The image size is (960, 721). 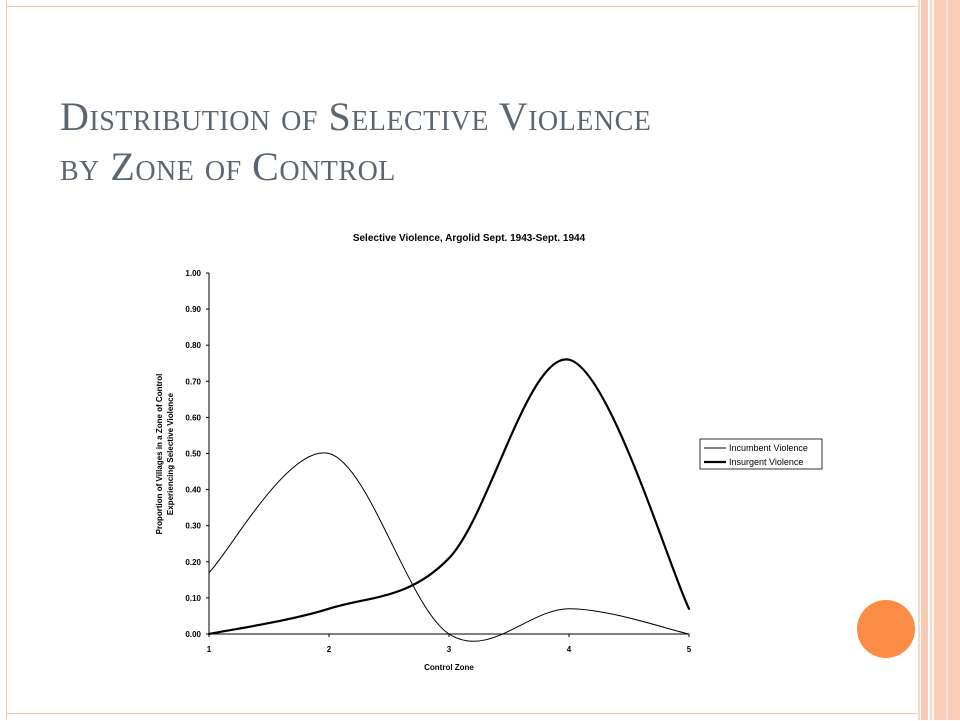 What do you see at coordinates (449, 547) in the screenshot?
I see `series-line-incumbent` at bounding box center [449, 547].